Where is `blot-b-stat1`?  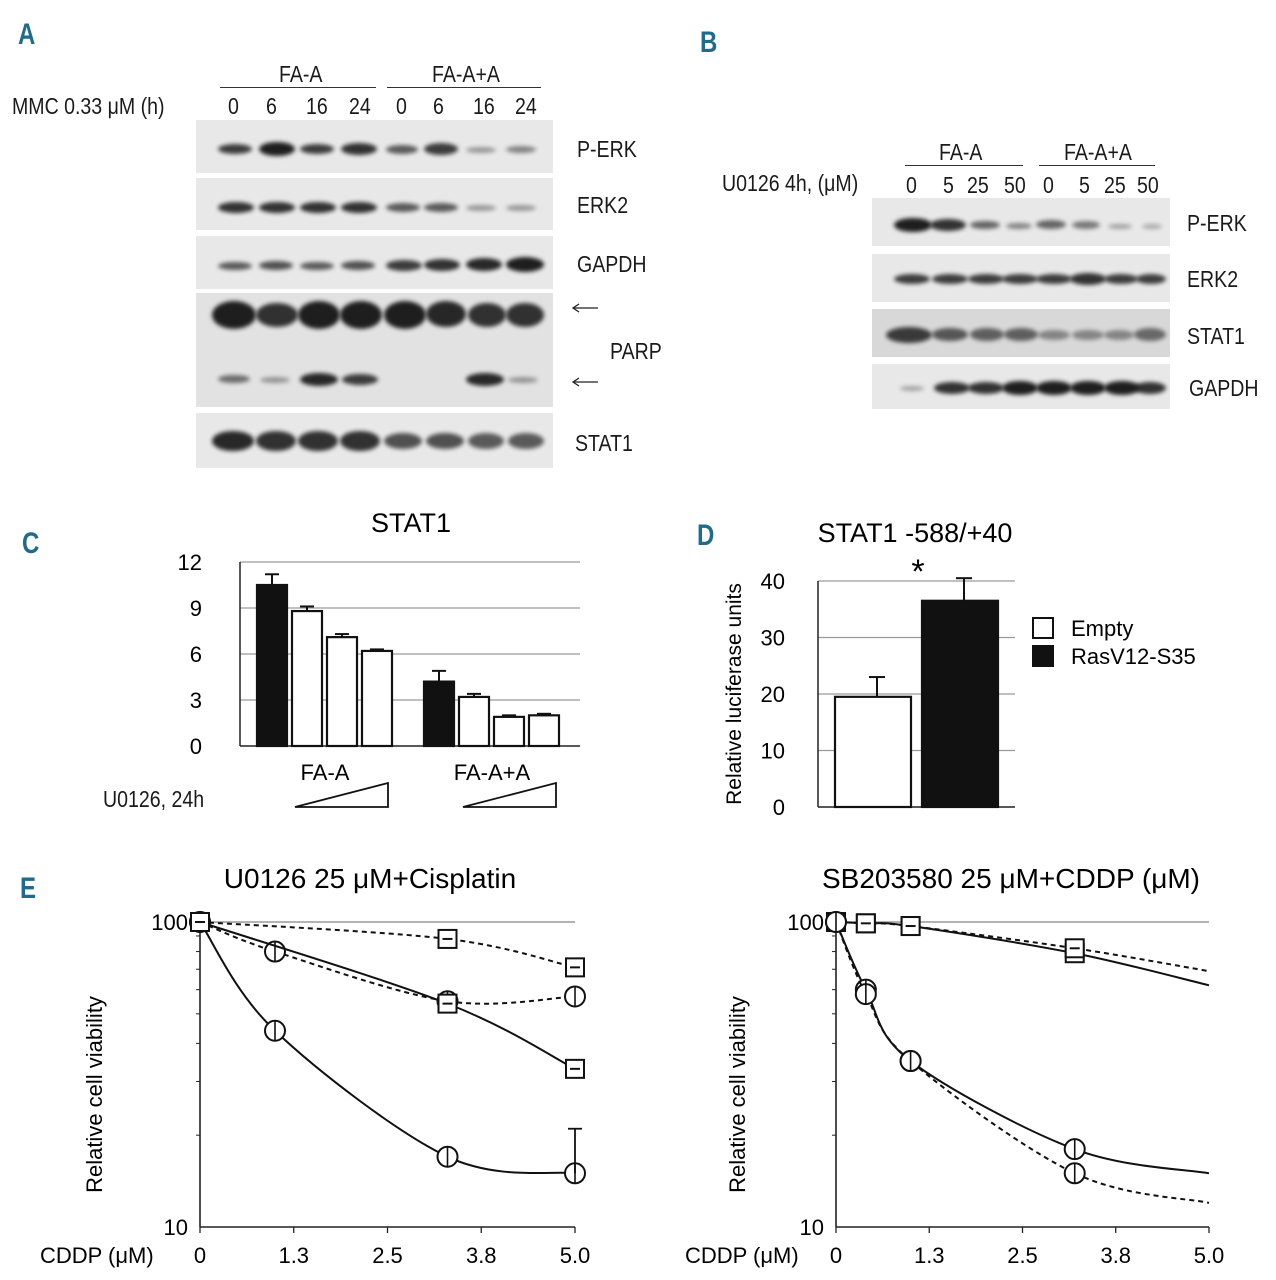
blot-b-stat1 is located at coordinates (1021, 333).